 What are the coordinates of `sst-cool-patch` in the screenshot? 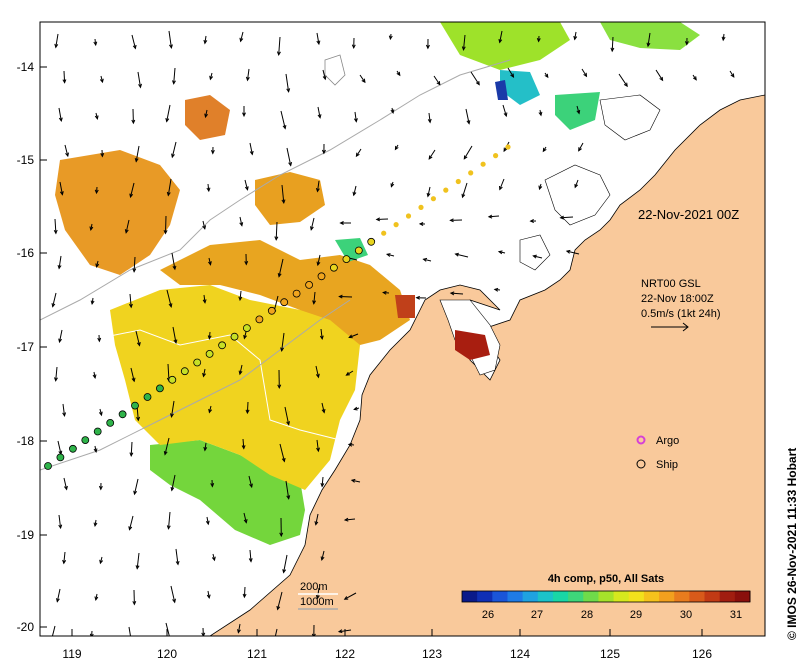 It's located at (227, 492).